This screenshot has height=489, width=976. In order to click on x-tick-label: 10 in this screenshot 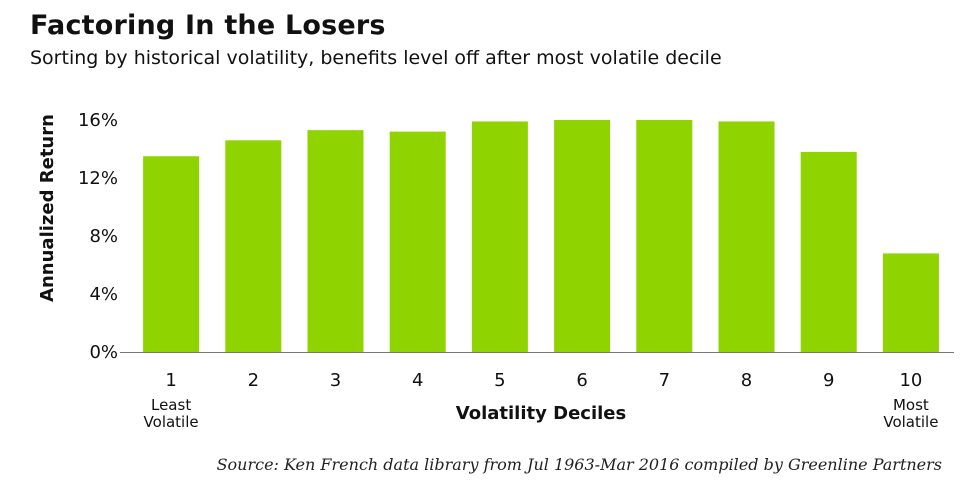, I will do `click(910, 380)`.